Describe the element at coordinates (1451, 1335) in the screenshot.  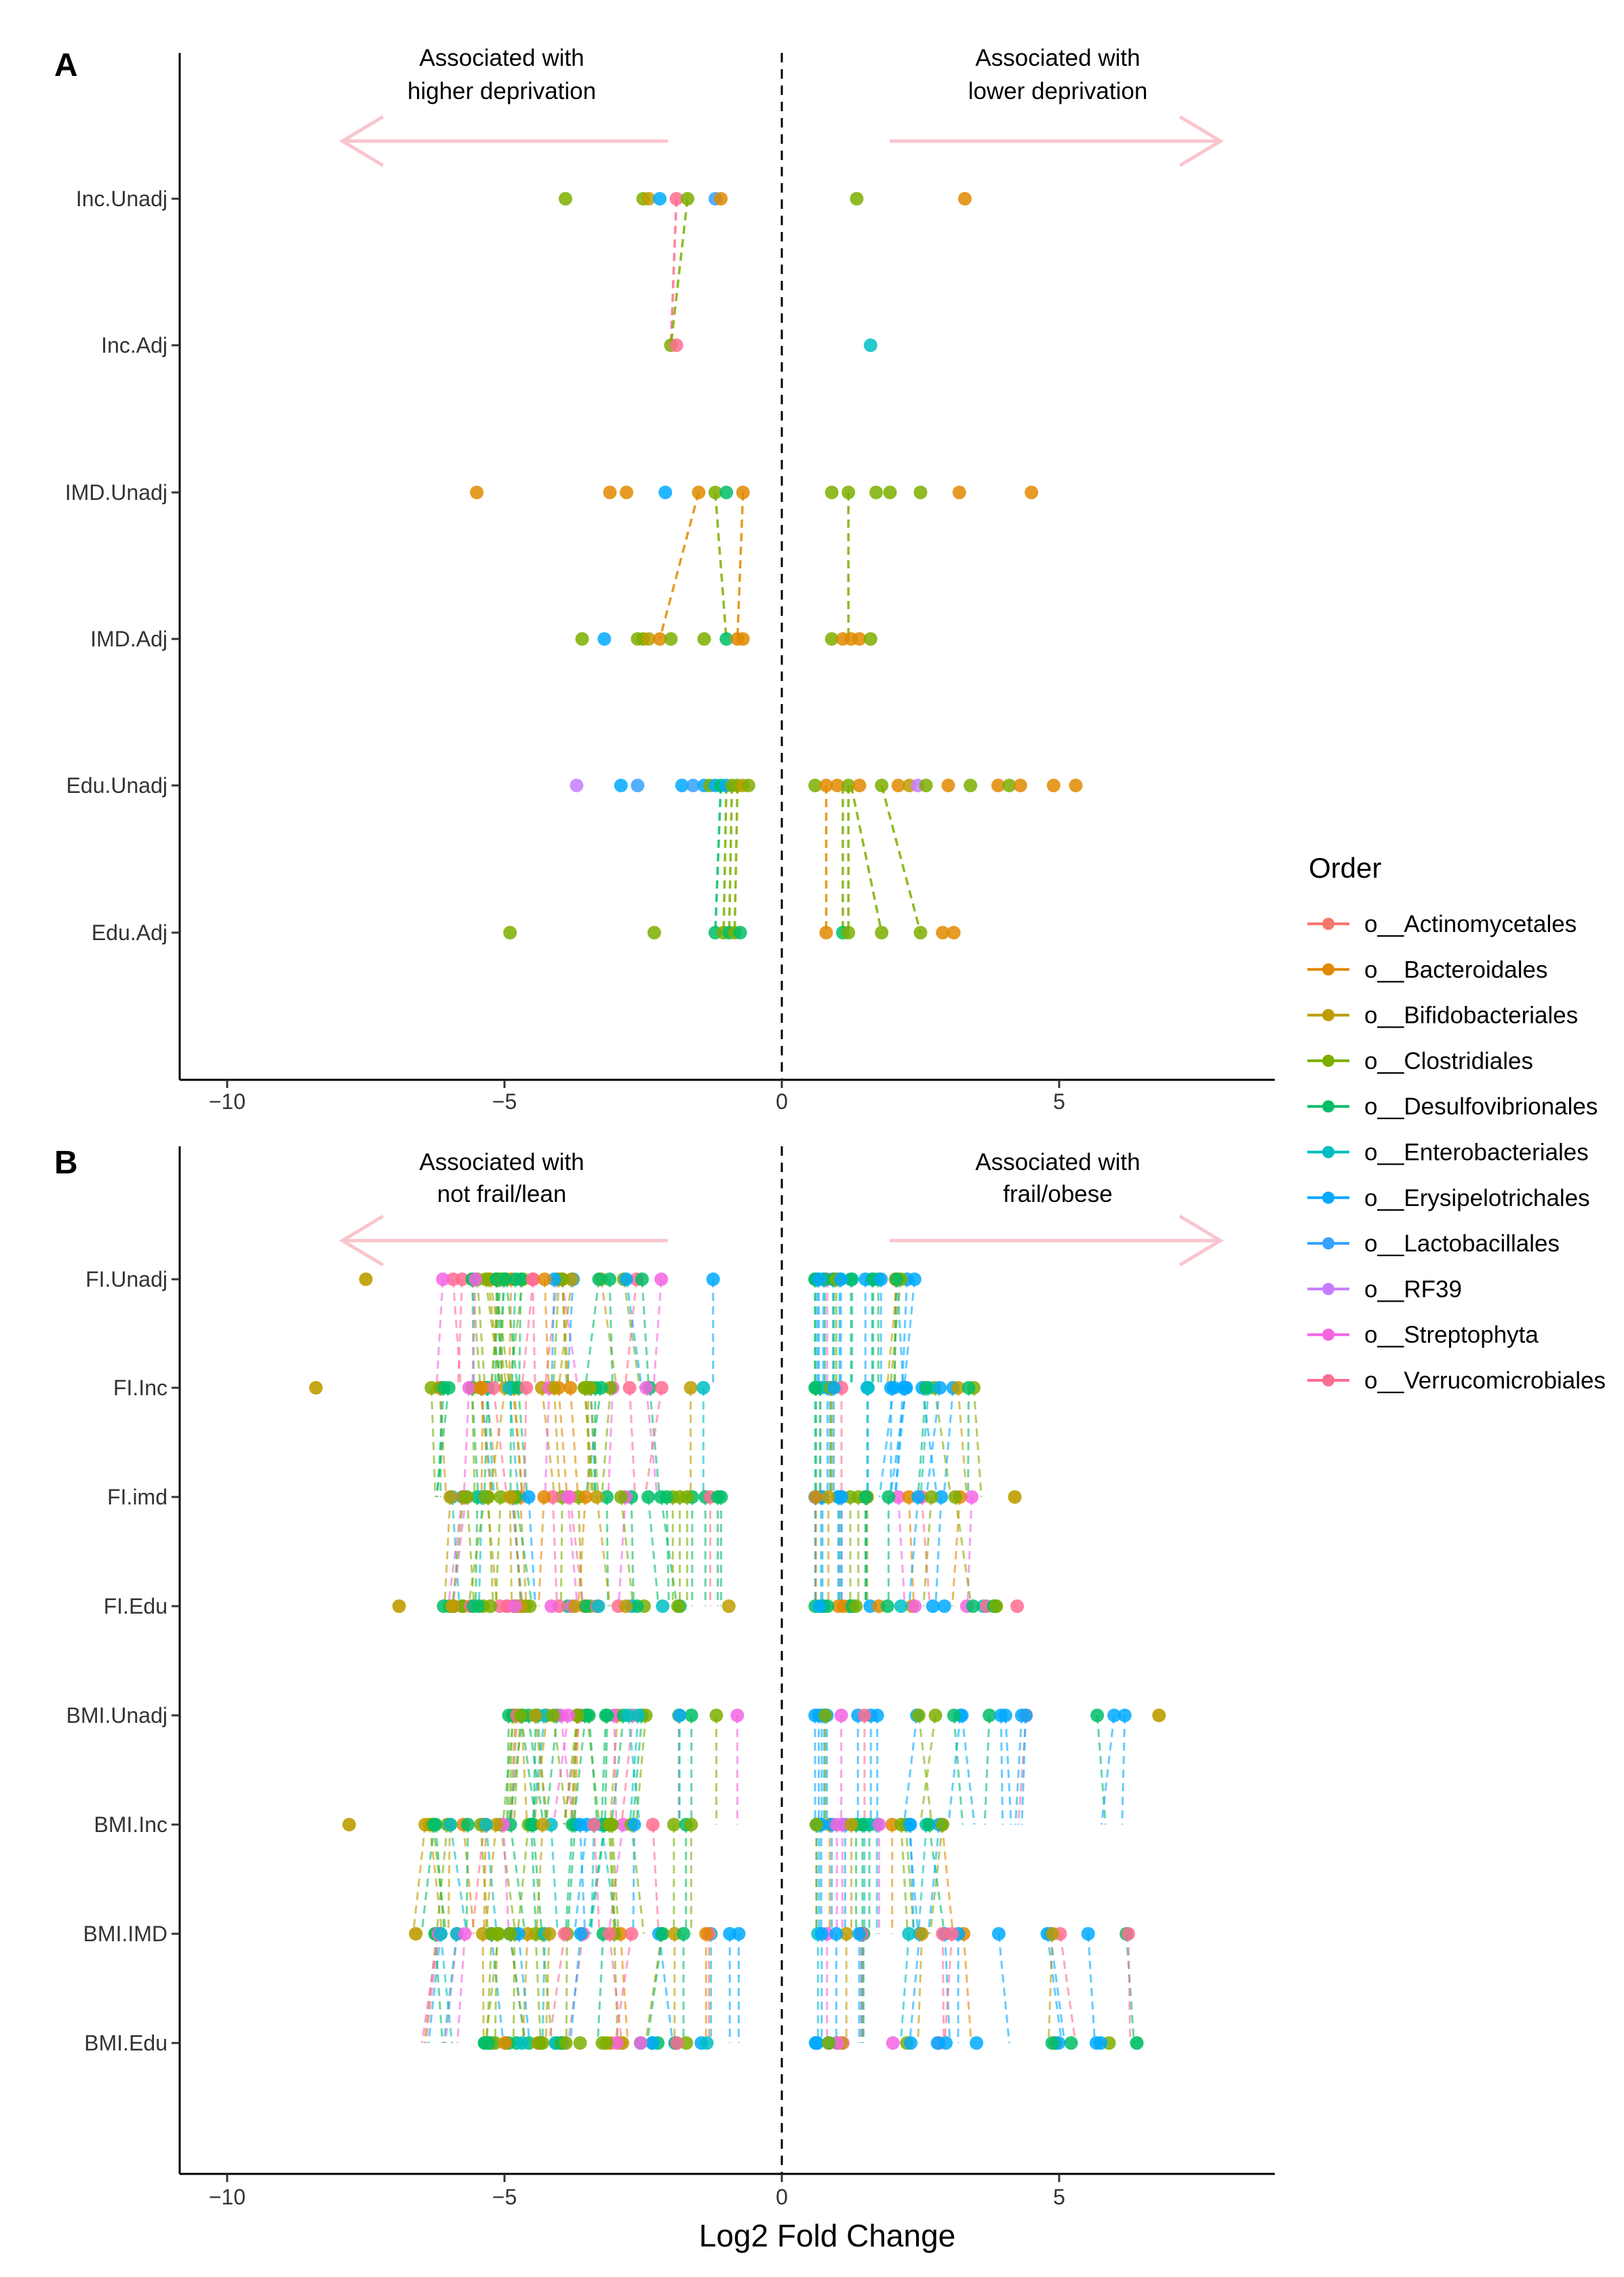
I see `legend-item-label: o__Streptophyta` at that location.